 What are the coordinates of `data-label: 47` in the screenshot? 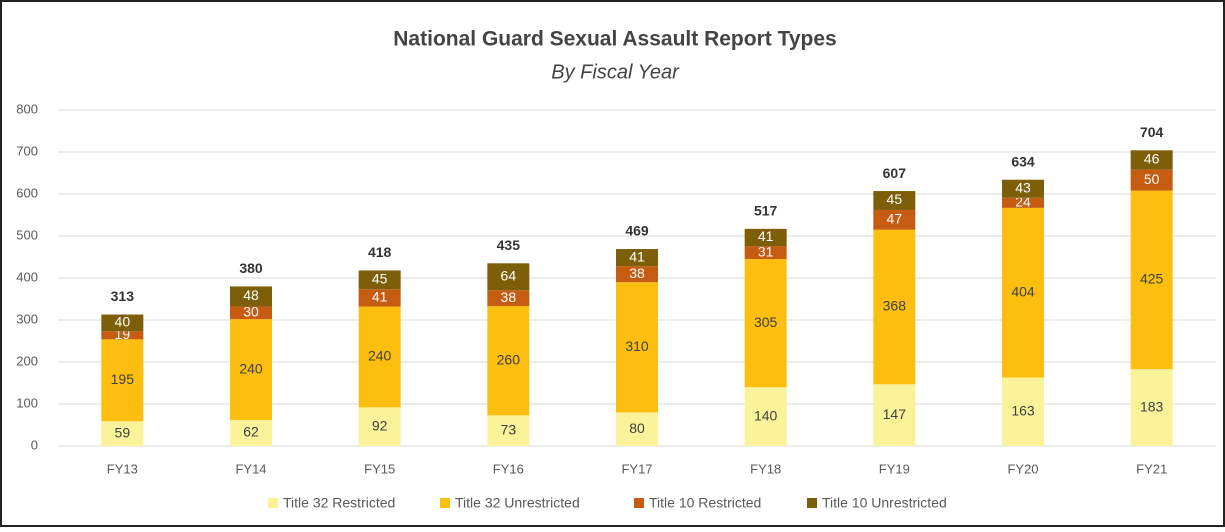 It's located at (895, 219).